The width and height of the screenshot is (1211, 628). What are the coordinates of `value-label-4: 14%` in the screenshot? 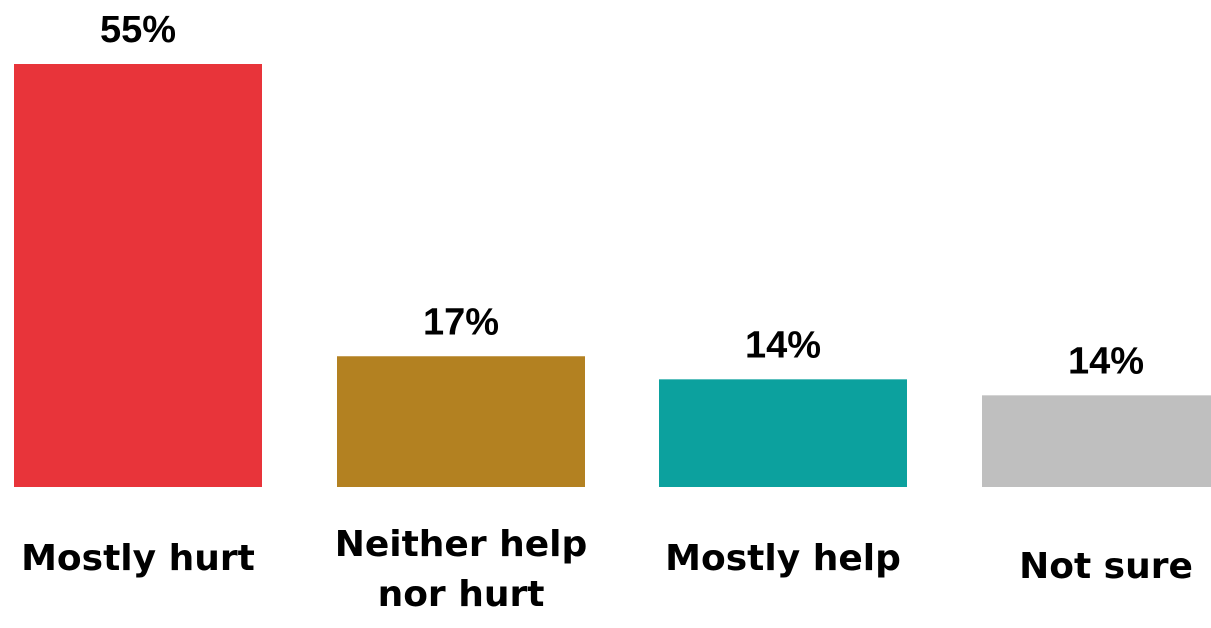 It's located at (1106, 361).